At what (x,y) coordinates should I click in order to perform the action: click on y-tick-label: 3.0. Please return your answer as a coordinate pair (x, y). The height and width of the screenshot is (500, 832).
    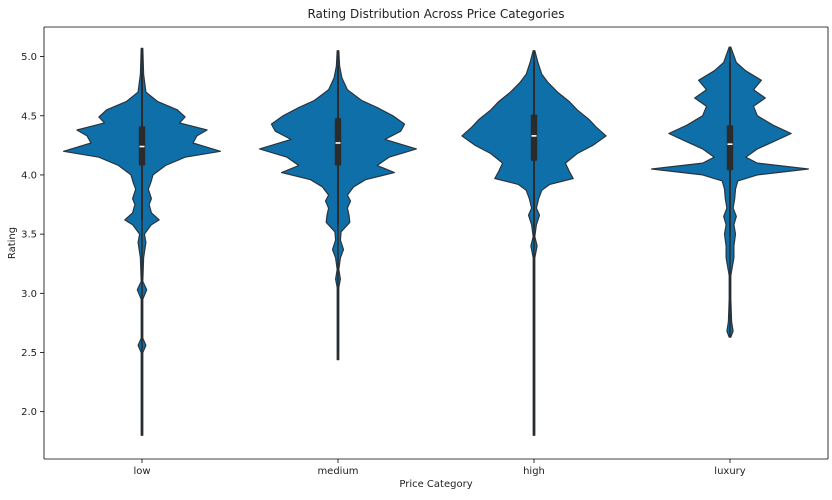
    Looking at the image, I should click on (29, 294).